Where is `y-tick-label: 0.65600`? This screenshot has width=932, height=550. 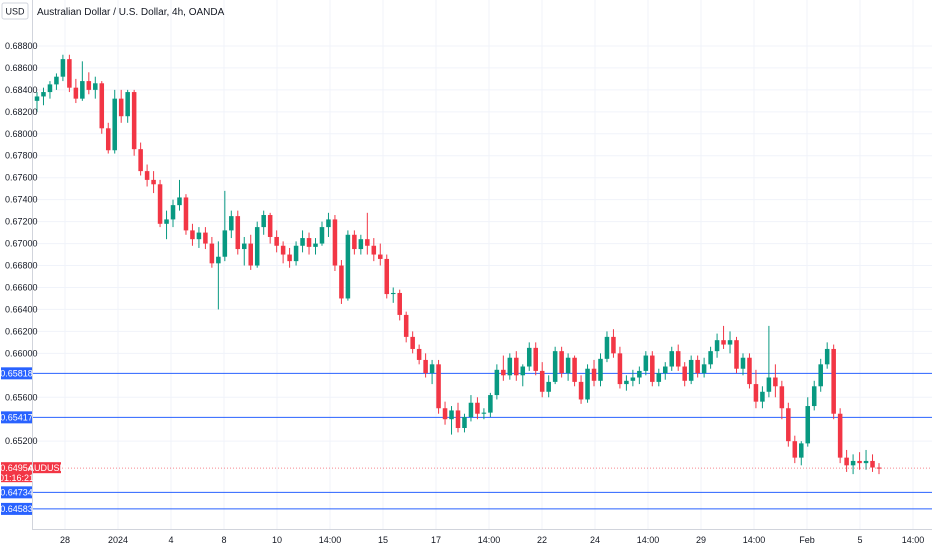
y-tick-label: 0.65600 is located at coordinates (21, 397).